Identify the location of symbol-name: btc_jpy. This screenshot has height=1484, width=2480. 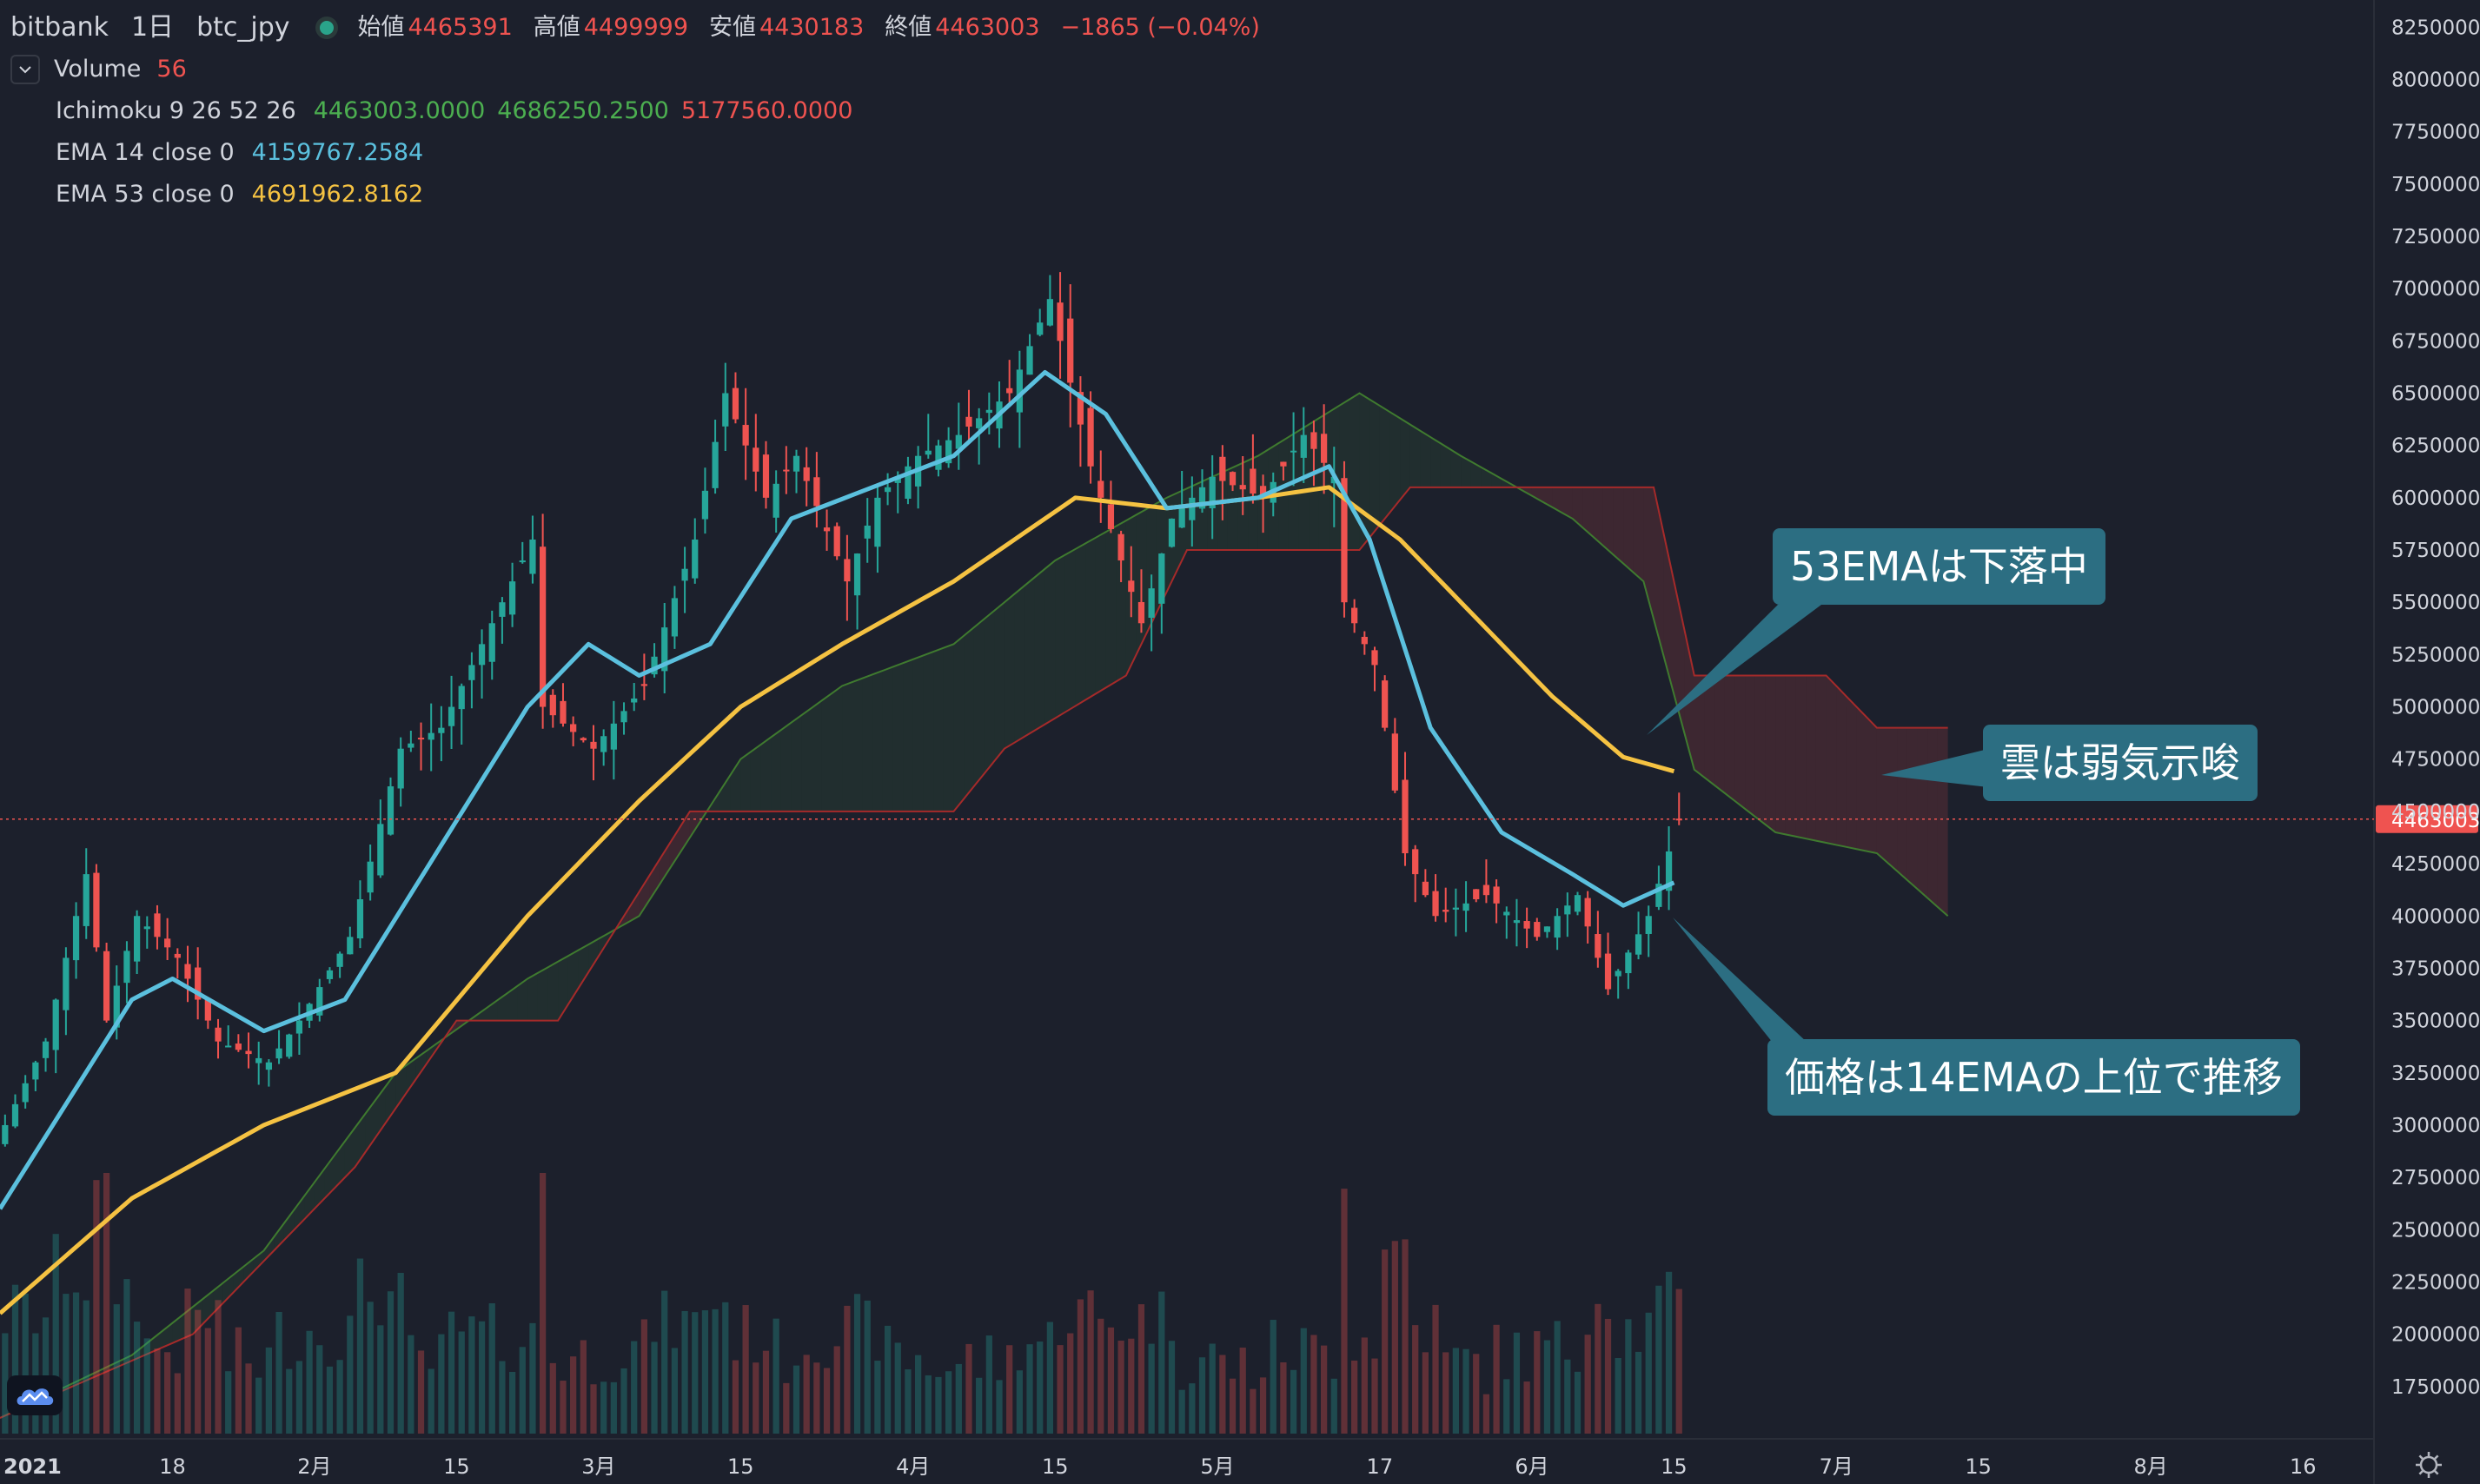
(243, 27).